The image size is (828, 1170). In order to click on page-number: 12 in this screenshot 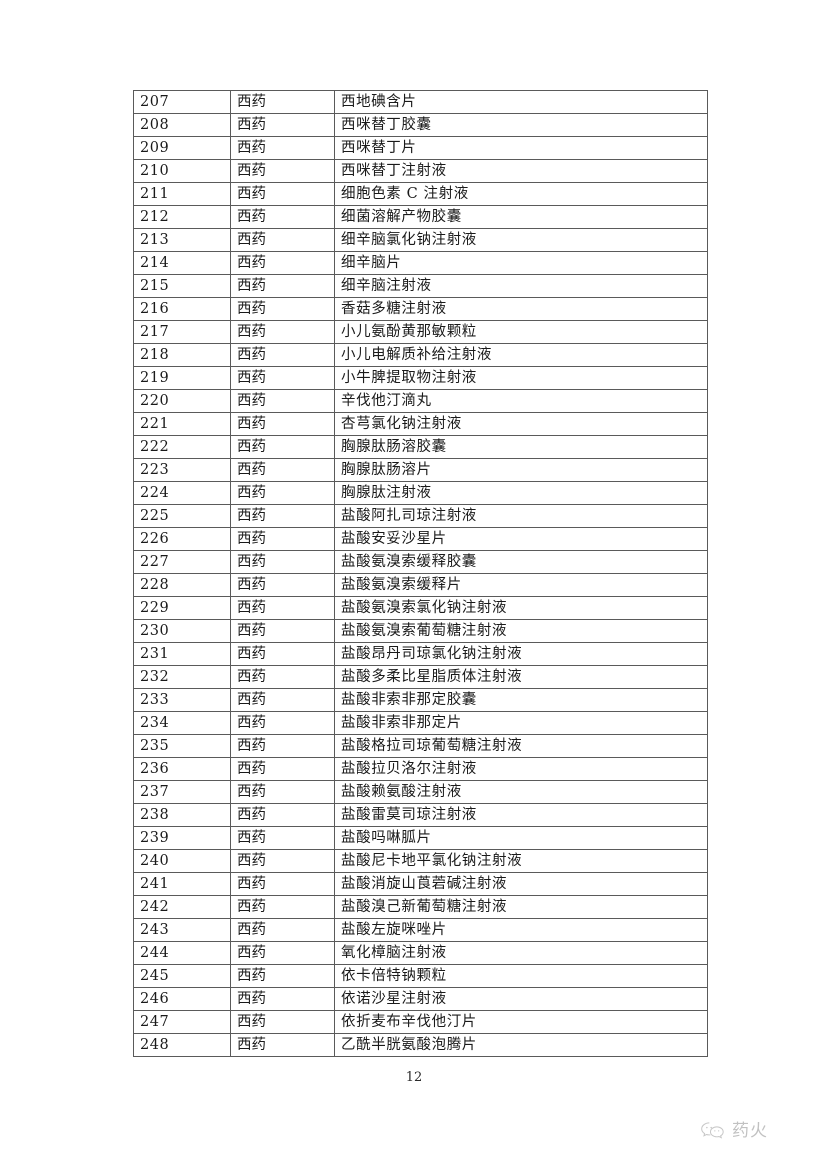, I will do `click(414, 1077)`.